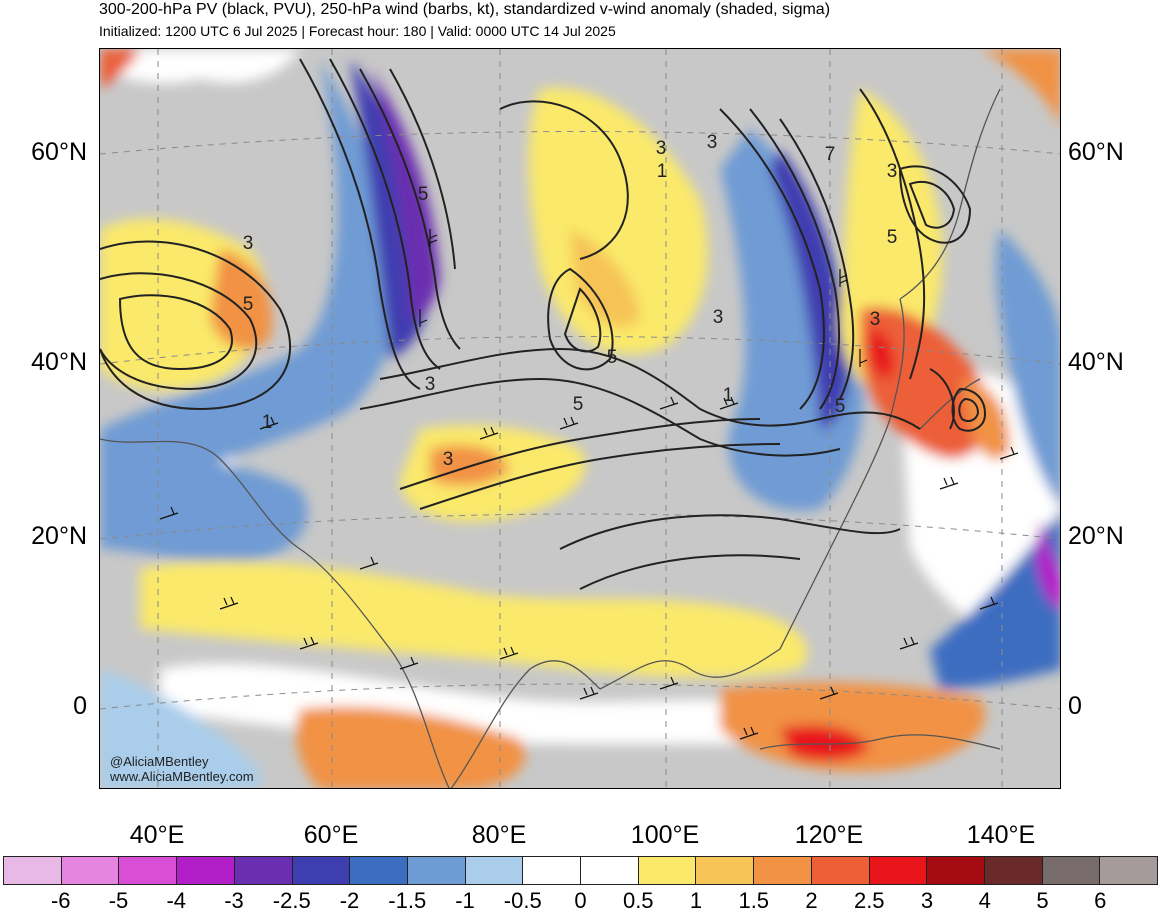 The height and width of the screenshot is (914, 1160). What do you see at coordinates (182, 776) in the screenshot?
I see `credit-website: www.AliciaMBentley.com` at bounding box center [182, 776].